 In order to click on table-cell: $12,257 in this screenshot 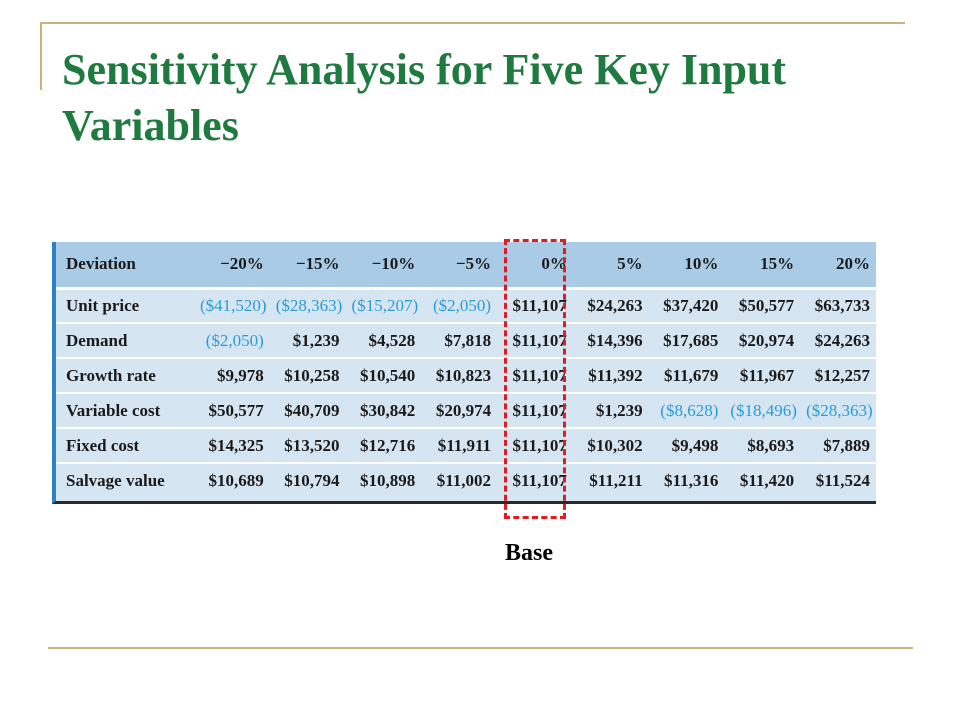, I will do `click(842, 375)`.